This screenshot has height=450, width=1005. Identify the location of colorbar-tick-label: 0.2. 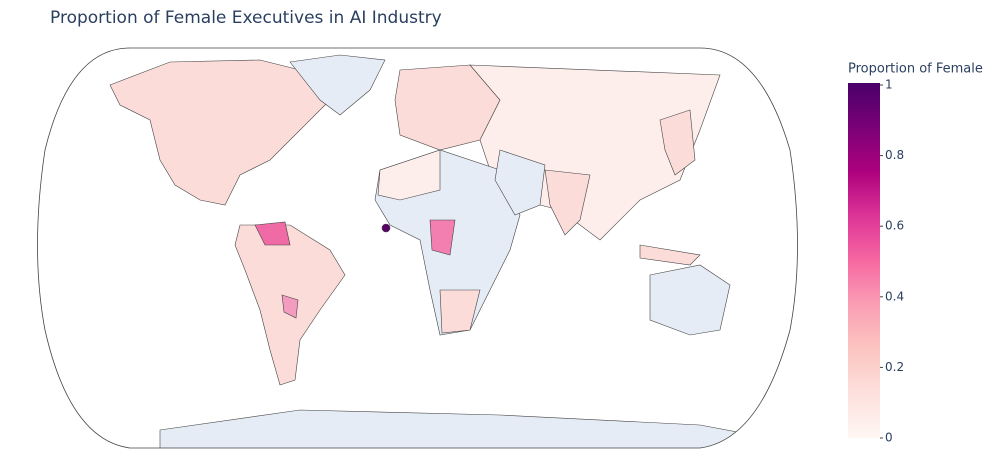
(894, 367).